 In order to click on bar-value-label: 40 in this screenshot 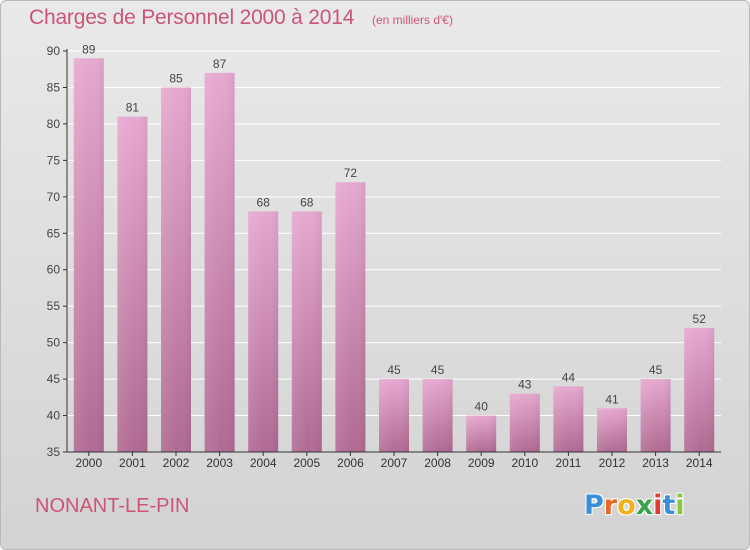, I will do `click(482, 407)`.